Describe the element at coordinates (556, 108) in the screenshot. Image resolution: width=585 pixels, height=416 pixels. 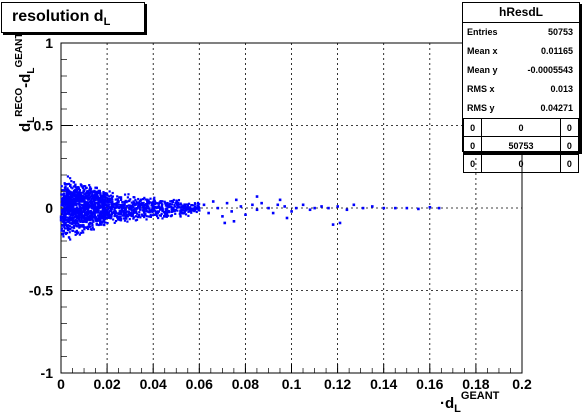
I see `stats-value: 0.04271` at that location.